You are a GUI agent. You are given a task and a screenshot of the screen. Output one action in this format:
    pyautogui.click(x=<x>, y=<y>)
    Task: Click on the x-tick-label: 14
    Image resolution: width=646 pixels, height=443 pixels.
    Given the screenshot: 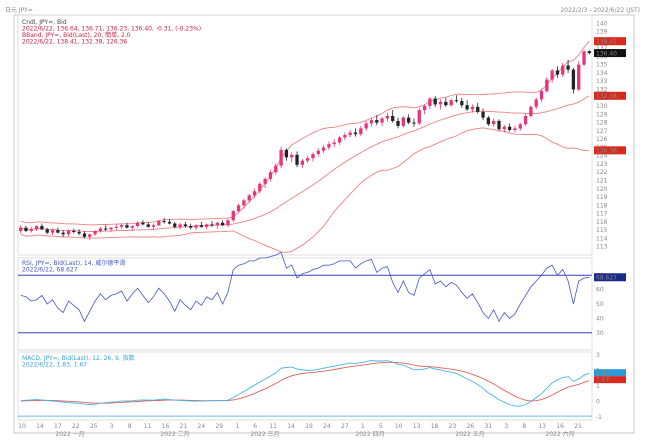 What is the action you would take?
    pyautogui.click(x=291, y=426)
    